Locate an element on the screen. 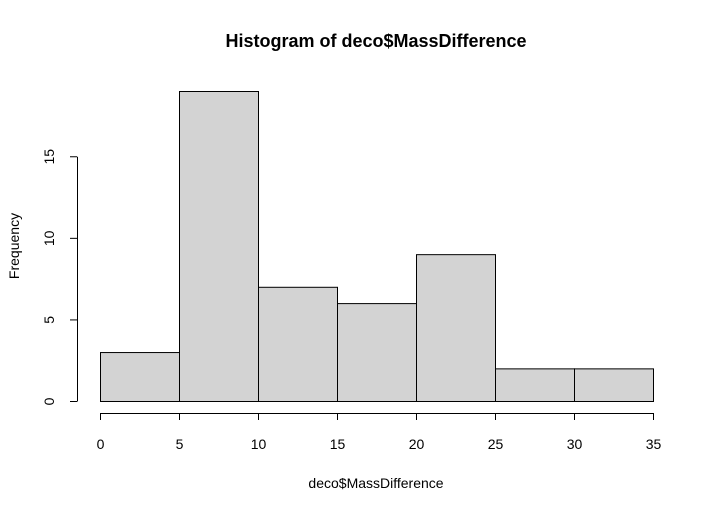 The height and width of the screenshot is (512, 716). y-tick-label-0: 0 is located at coordinates (49, 401).